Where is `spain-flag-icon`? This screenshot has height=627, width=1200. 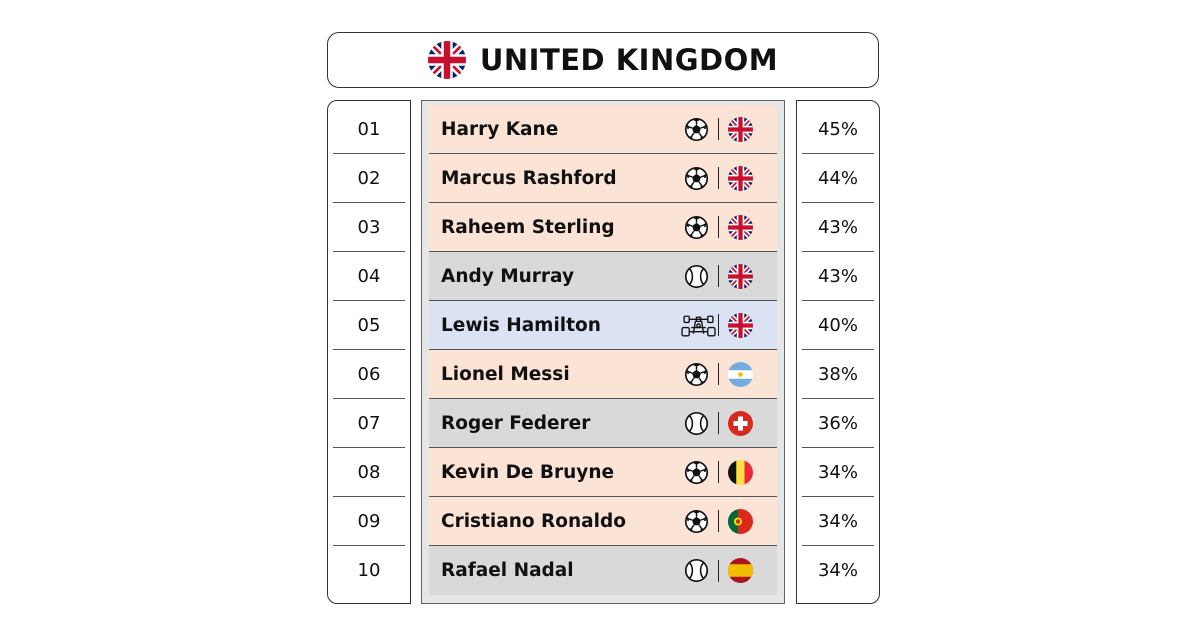 spain-flag-icon is located at coordinates (740, 570).